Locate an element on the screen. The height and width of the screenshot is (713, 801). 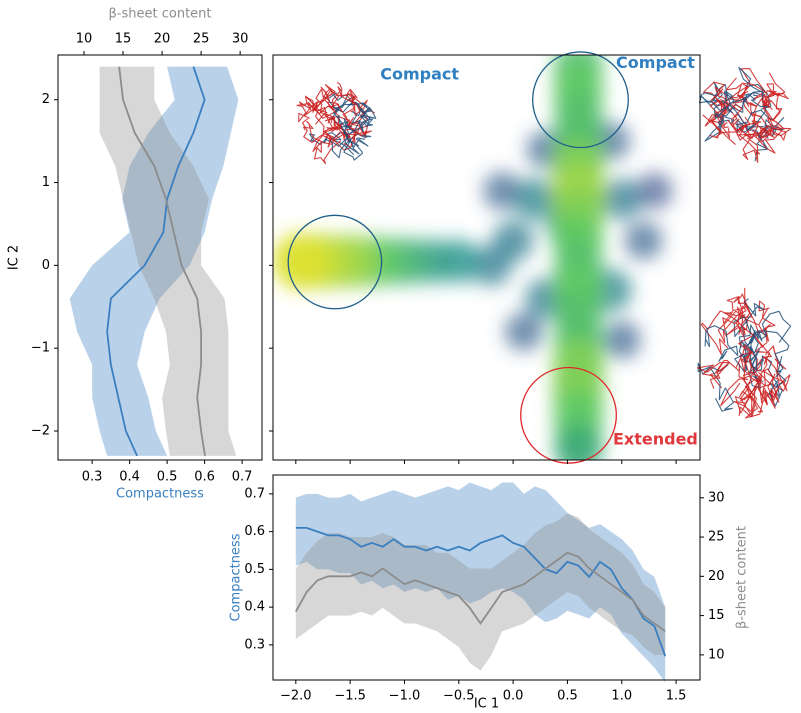
x-tick-label: −1.5 is located at coordinates (350, 696).